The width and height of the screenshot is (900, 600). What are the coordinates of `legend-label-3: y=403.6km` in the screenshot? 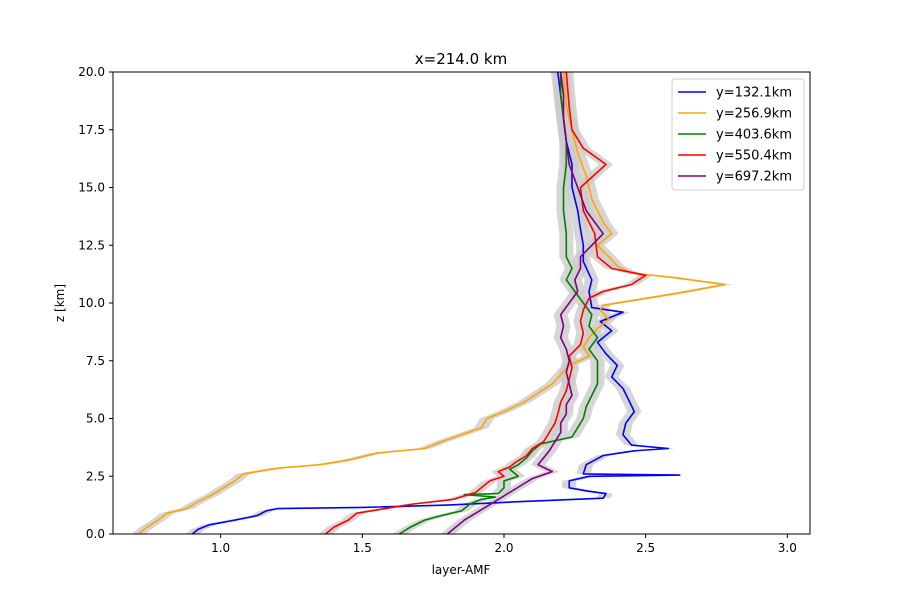 It's located at (754, 135).